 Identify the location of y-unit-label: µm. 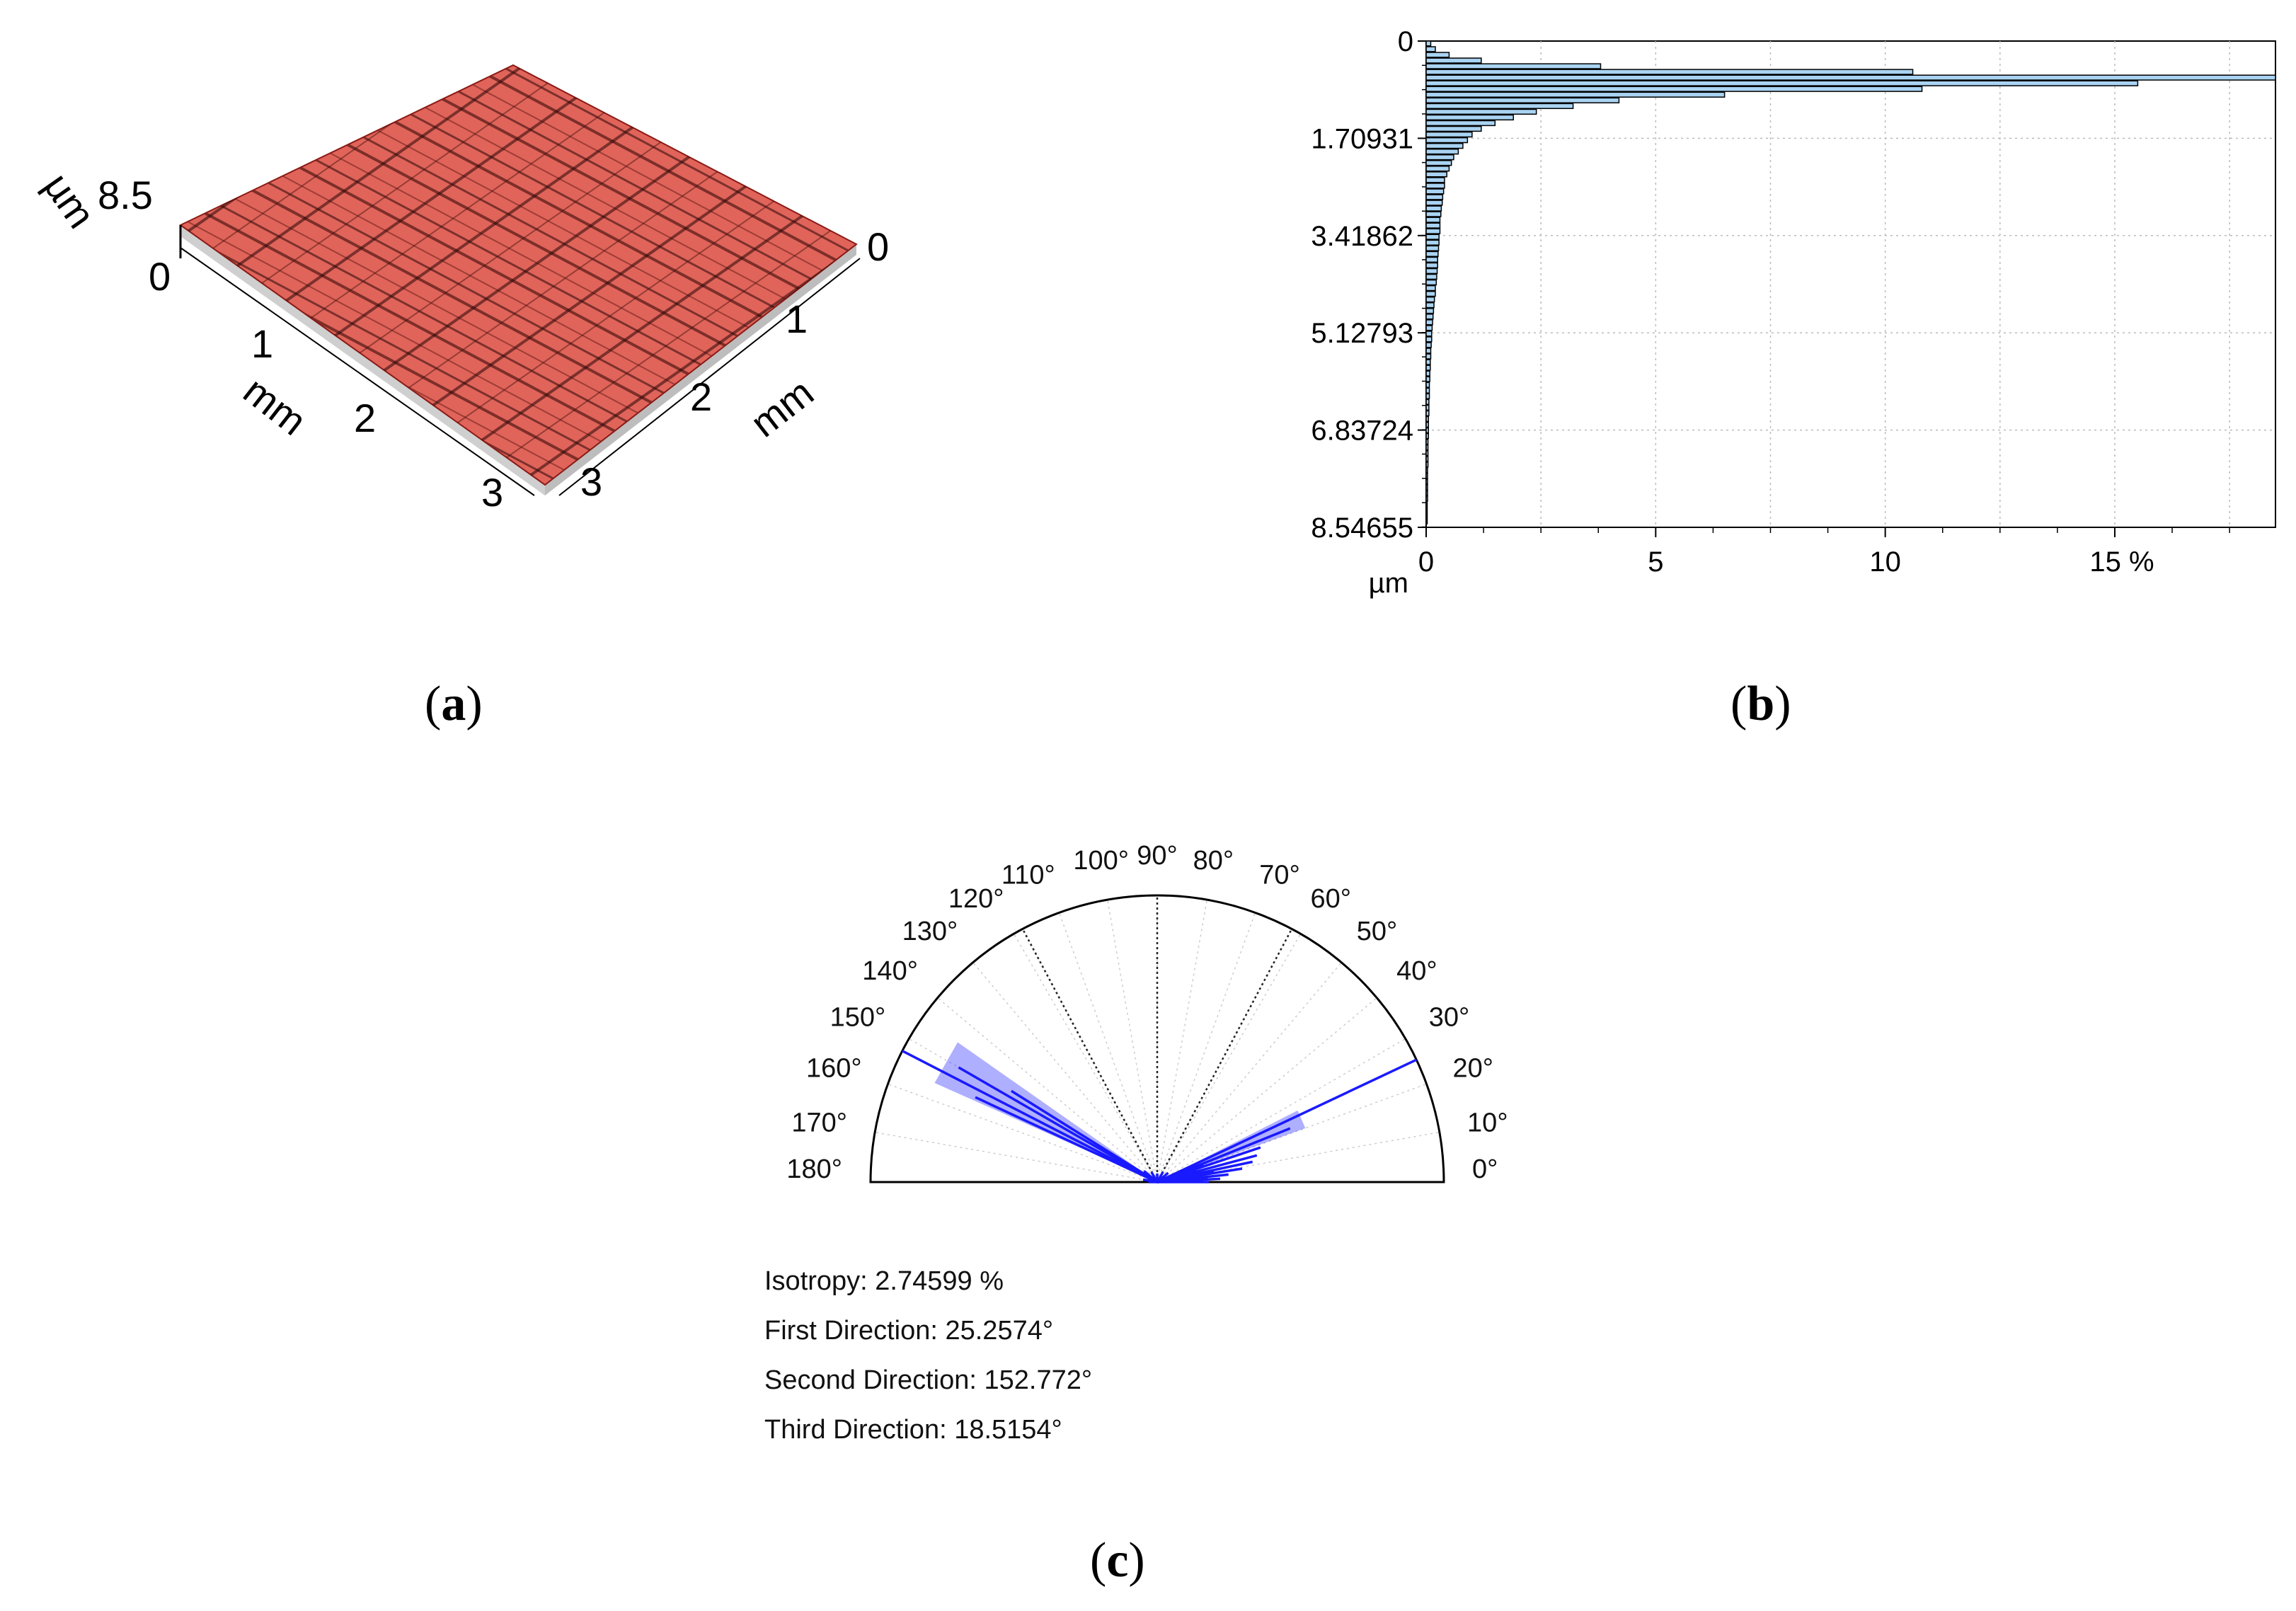
(1388, 583).